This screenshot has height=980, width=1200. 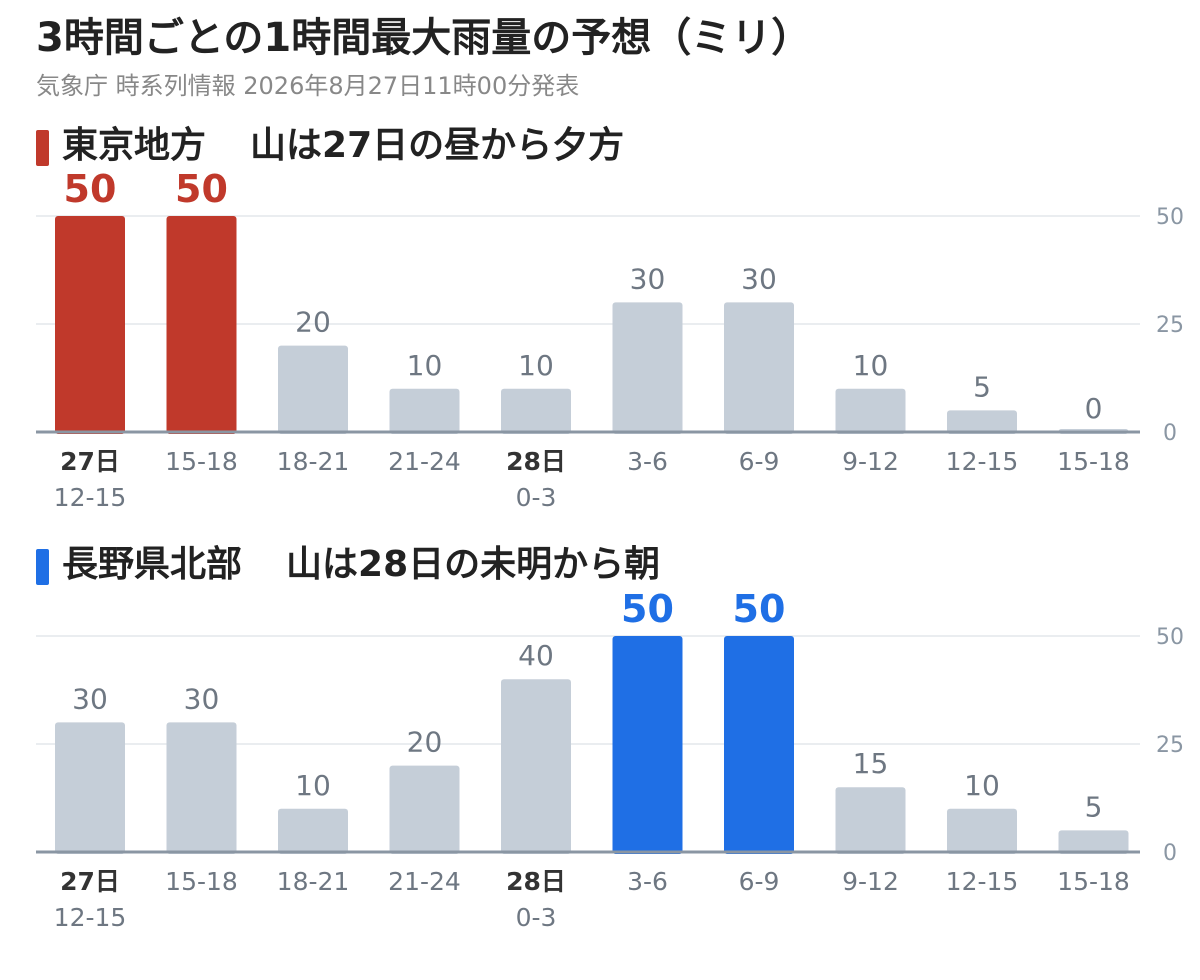 I want to click on tokyo-region-name: 東京地方, so click(x=134, y=145).